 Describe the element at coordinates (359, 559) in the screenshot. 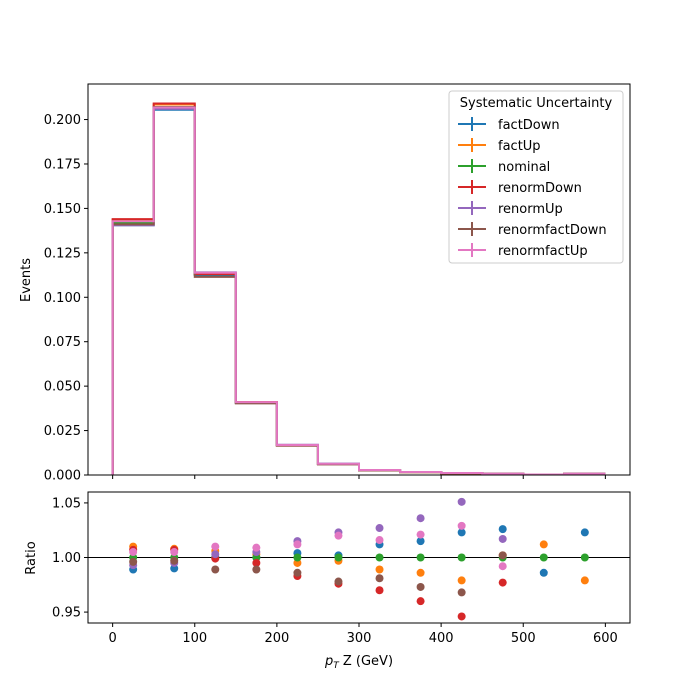

I see `ratio-points-group` at that location.